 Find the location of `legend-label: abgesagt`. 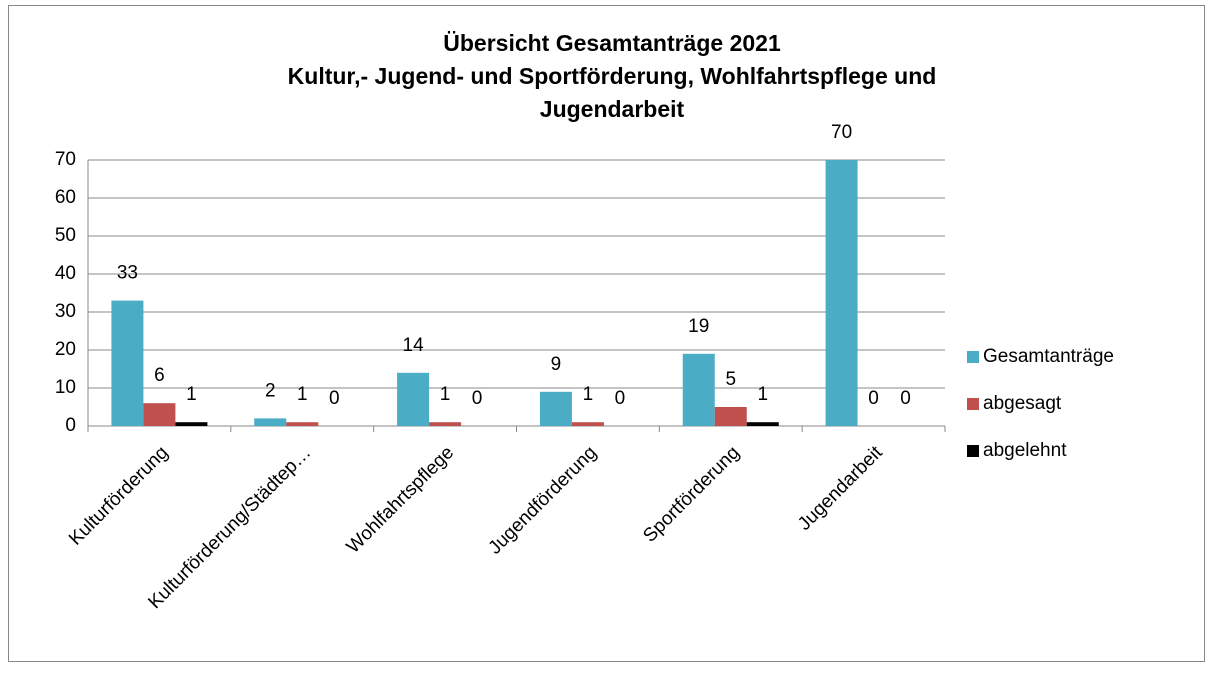

legend-label: abgesagt is located at coordinates (1022, 403).